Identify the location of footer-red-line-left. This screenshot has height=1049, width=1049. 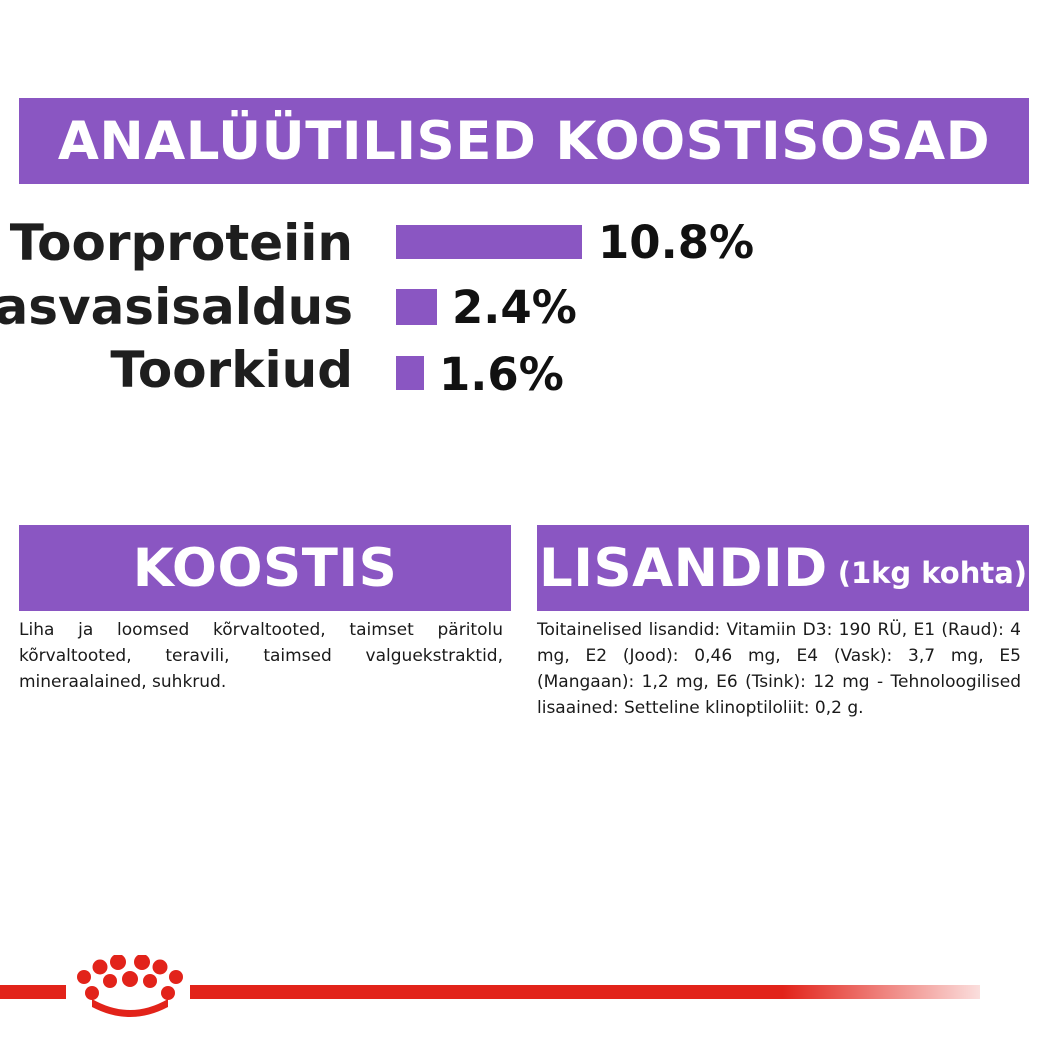
(33, 992).